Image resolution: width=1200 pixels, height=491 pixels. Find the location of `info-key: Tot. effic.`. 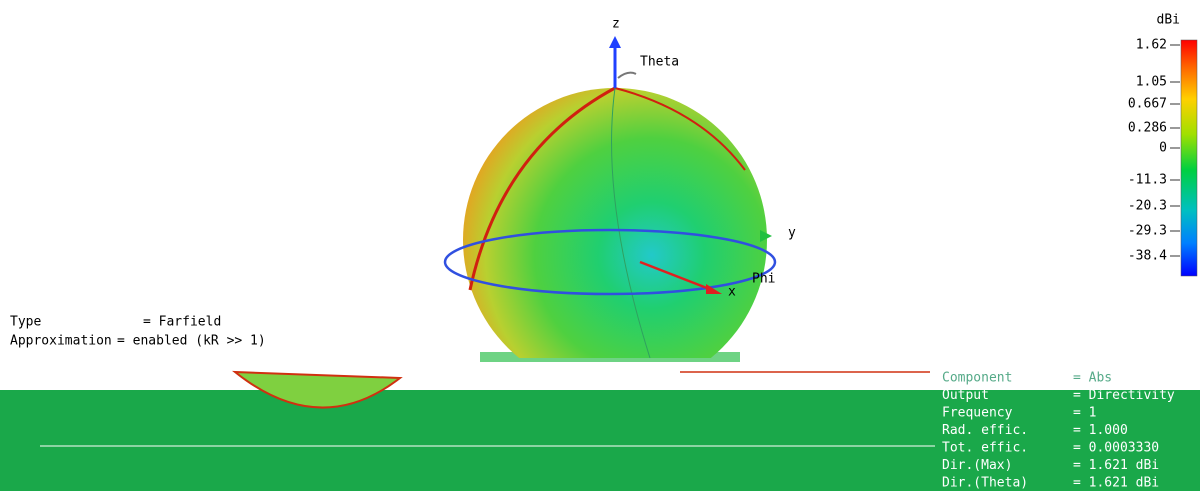

info-key: Tot. effic. is located at coordinates (985, 448).